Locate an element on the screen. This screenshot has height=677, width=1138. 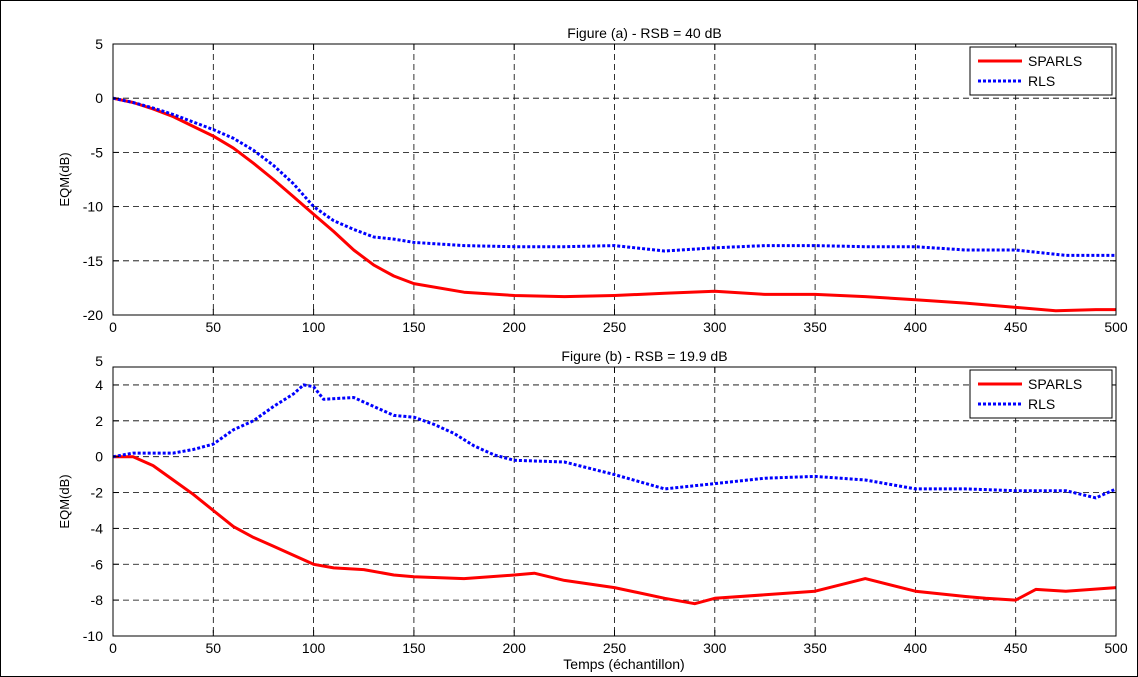
chart-title: Figure (b) - RSB = 19.9 dB is located at coordinates (644, 356).